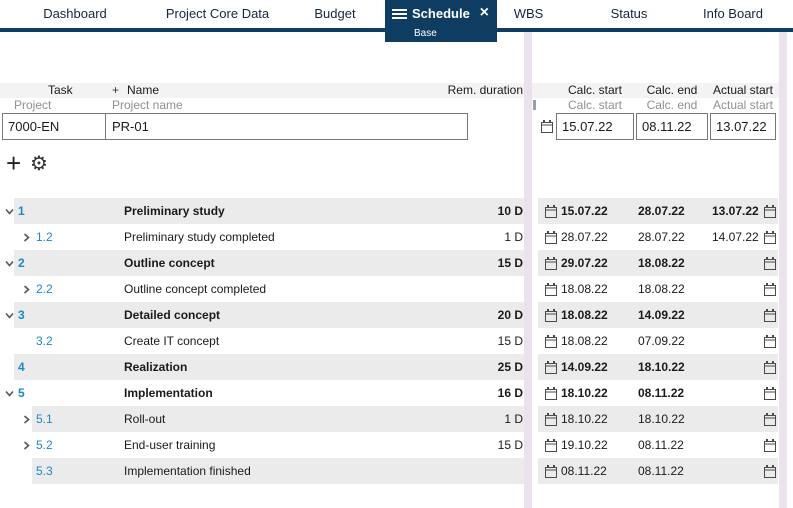 This screenshot has height=508, width=793. I want to click on tab-wbs: WBS, so click(528, 14).